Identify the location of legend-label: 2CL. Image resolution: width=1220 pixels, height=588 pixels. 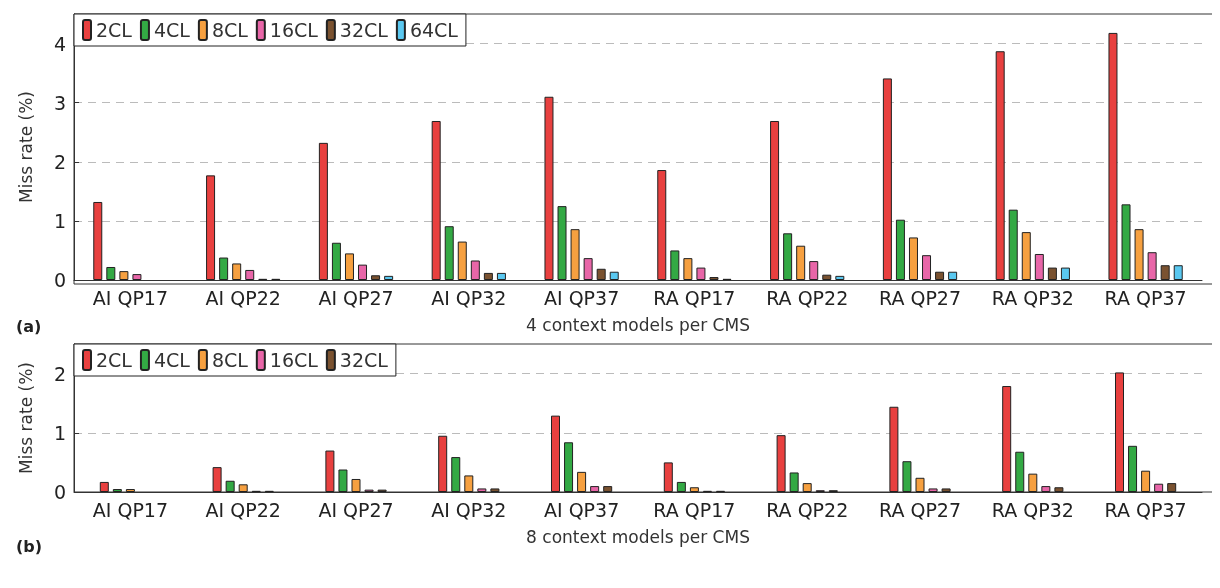
(114, 360).